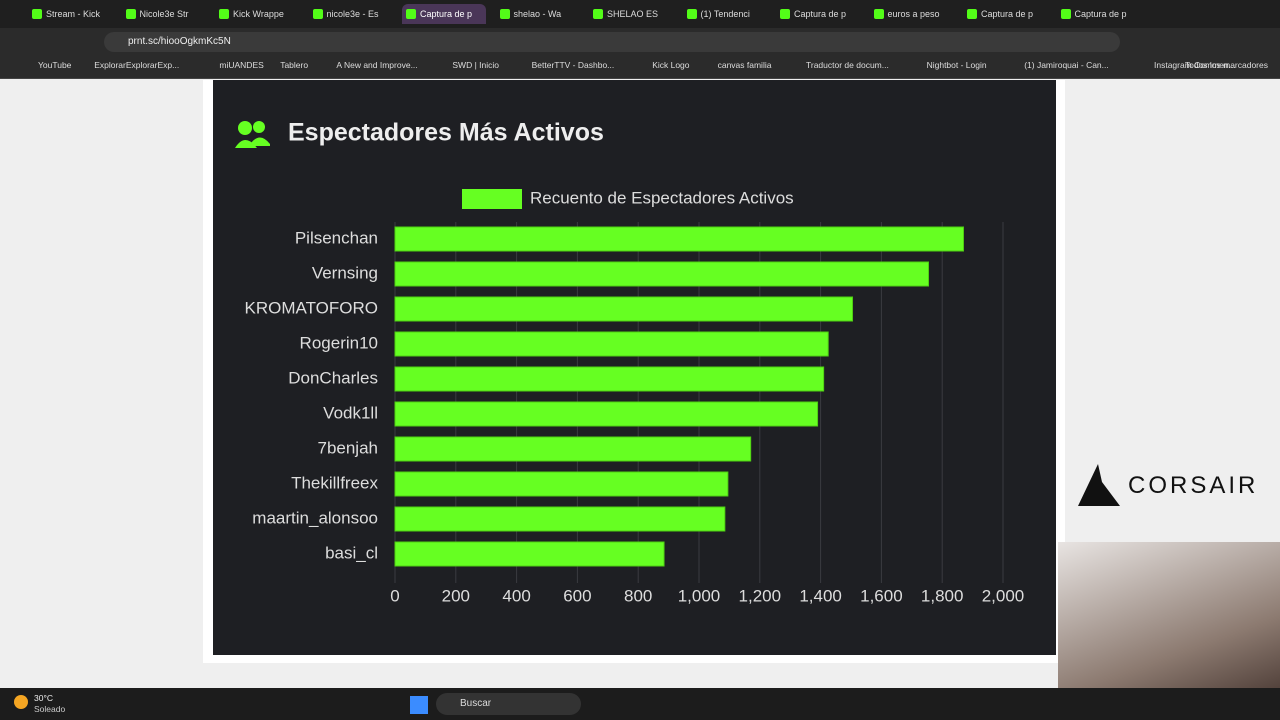  What do you see at coordinates (21, 702) in the screenshot?
I see `weather-icon` at bounding box center [21, 702].